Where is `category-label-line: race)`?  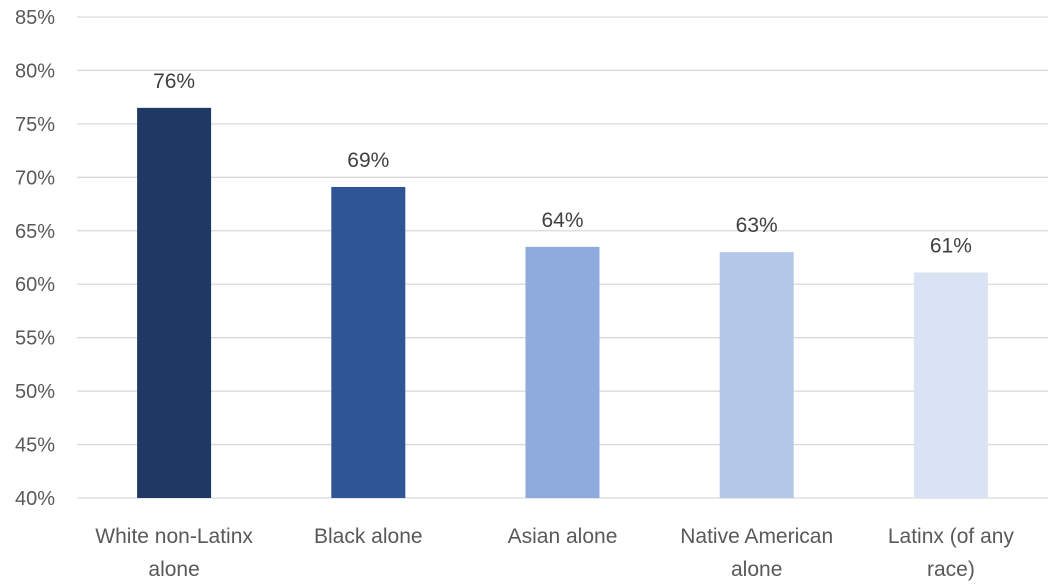
category-label-line: race) is located at coordinates (951, 569).